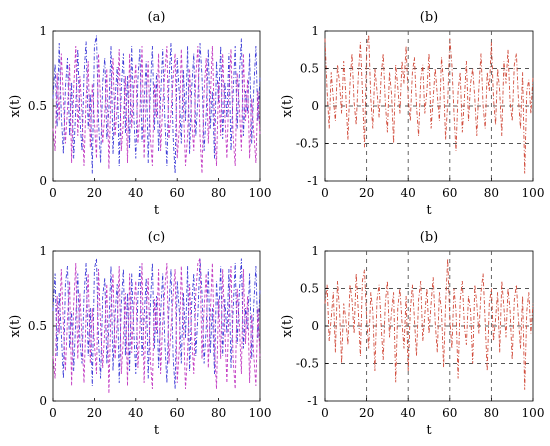 The image size is (550, 446). Describe the element at coordinates (157, 17) in the screenshot. I see `panel-title: (a)` at that location.